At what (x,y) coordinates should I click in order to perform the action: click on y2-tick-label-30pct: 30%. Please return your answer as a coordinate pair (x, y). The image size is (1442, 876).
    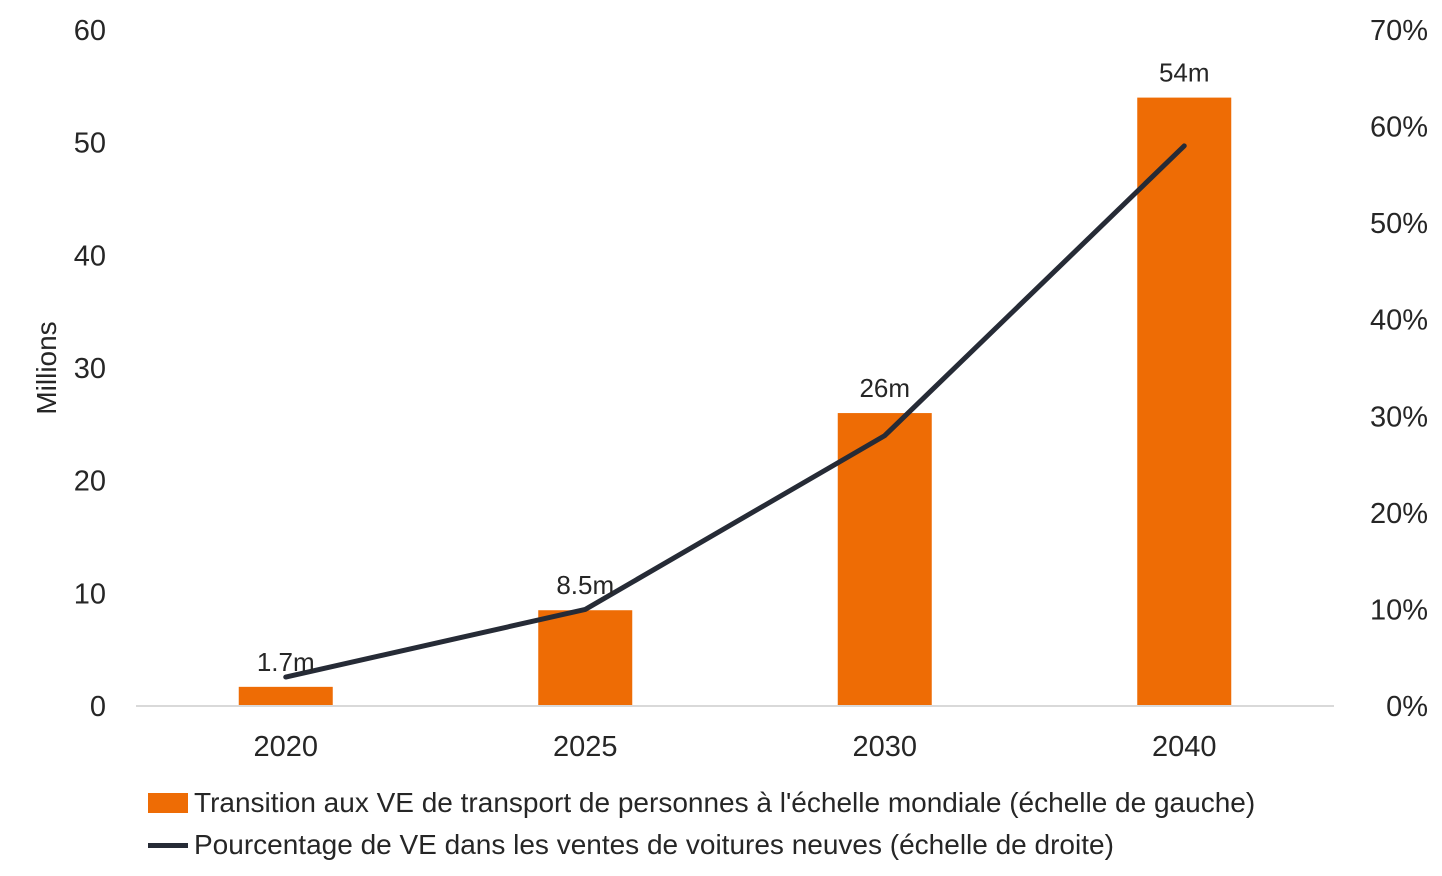
    Looking at the image, I should click on (1399, 417).